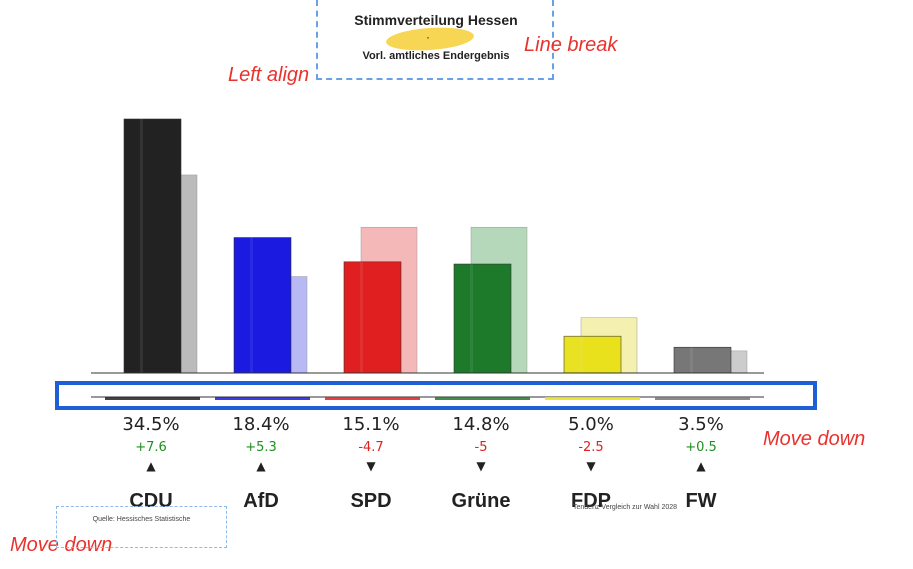  Describe the element at coordinates (427, 398) in the screenshot. I see `color-strips-layer` at that location.